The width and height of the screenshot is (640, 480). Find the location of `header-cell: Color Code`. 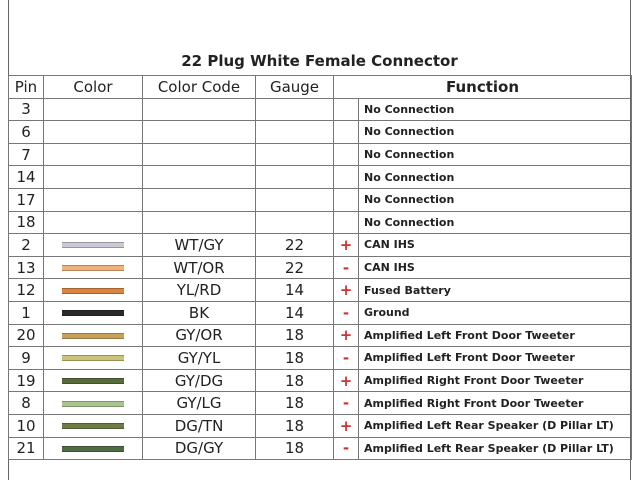

header-cell: Color Code is located at coordinates (199, 87).